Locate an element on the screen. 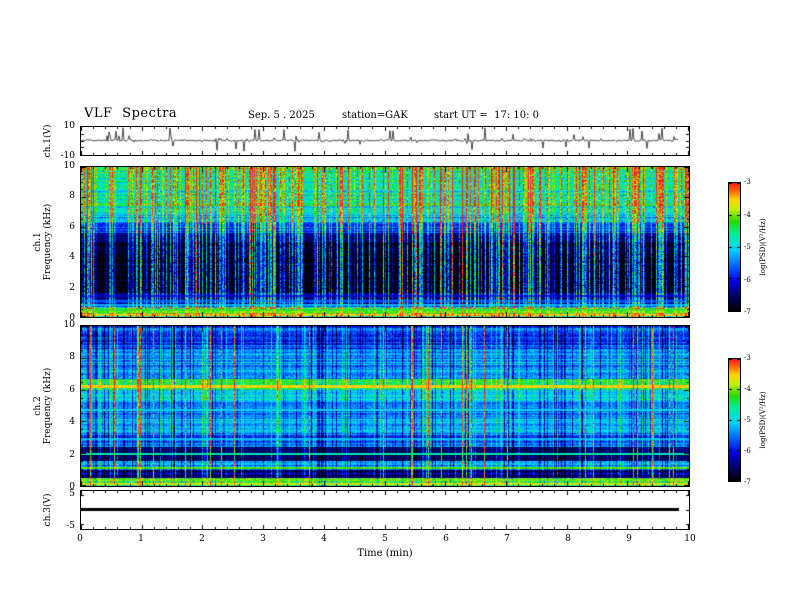 The height and width of the screenshot is (612, 792). ch1-wave-y-tick-label: 10 is located at coordinates (69, 126).